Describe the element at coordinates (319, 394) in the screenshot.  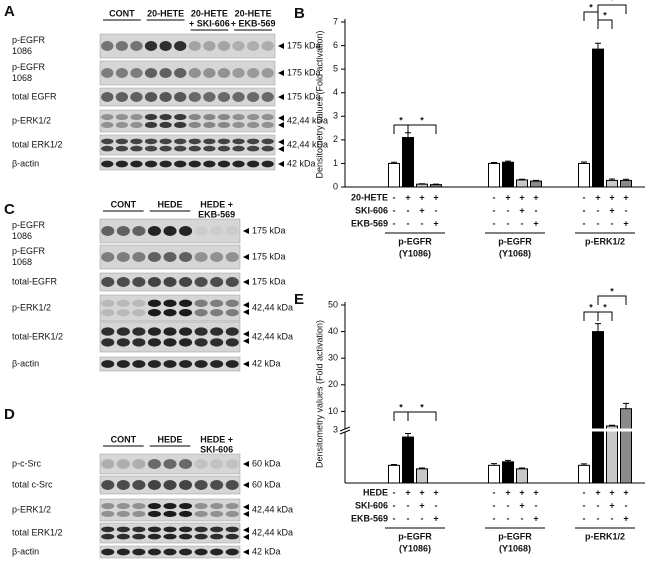
I see `y-axis-label: Densitometry values (Fold activation)` at that location.